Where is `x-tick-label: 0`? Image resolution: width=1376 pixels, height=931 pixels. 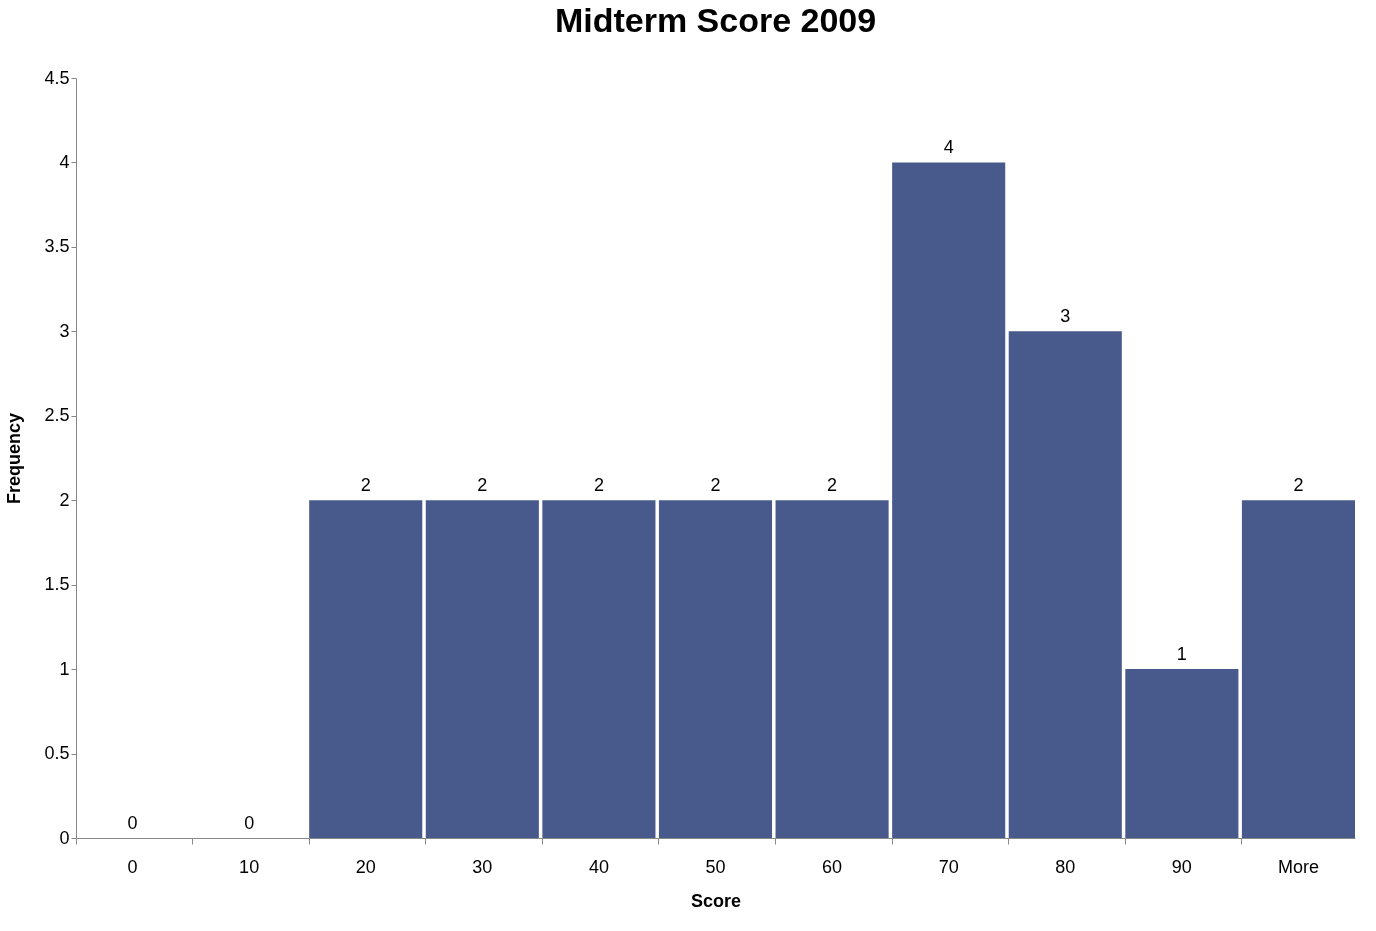 x-tick-label: 0 is located at coordinates (132, 866).